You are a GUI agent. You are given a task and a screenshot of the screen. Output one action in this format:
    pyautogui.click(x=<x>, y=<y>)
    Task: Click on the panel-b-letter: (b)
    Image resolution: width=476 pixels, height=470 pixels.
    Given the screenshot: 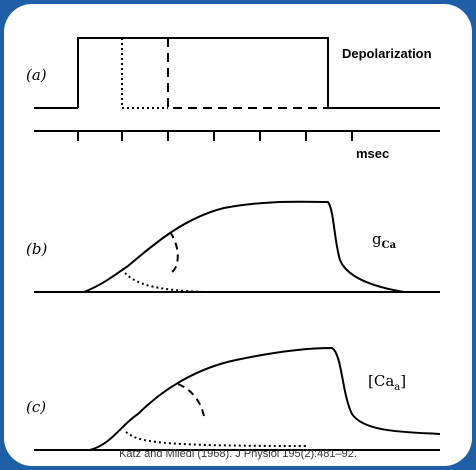 What is the action you would take?
    pyautogui.click(x=36, y=249)
    